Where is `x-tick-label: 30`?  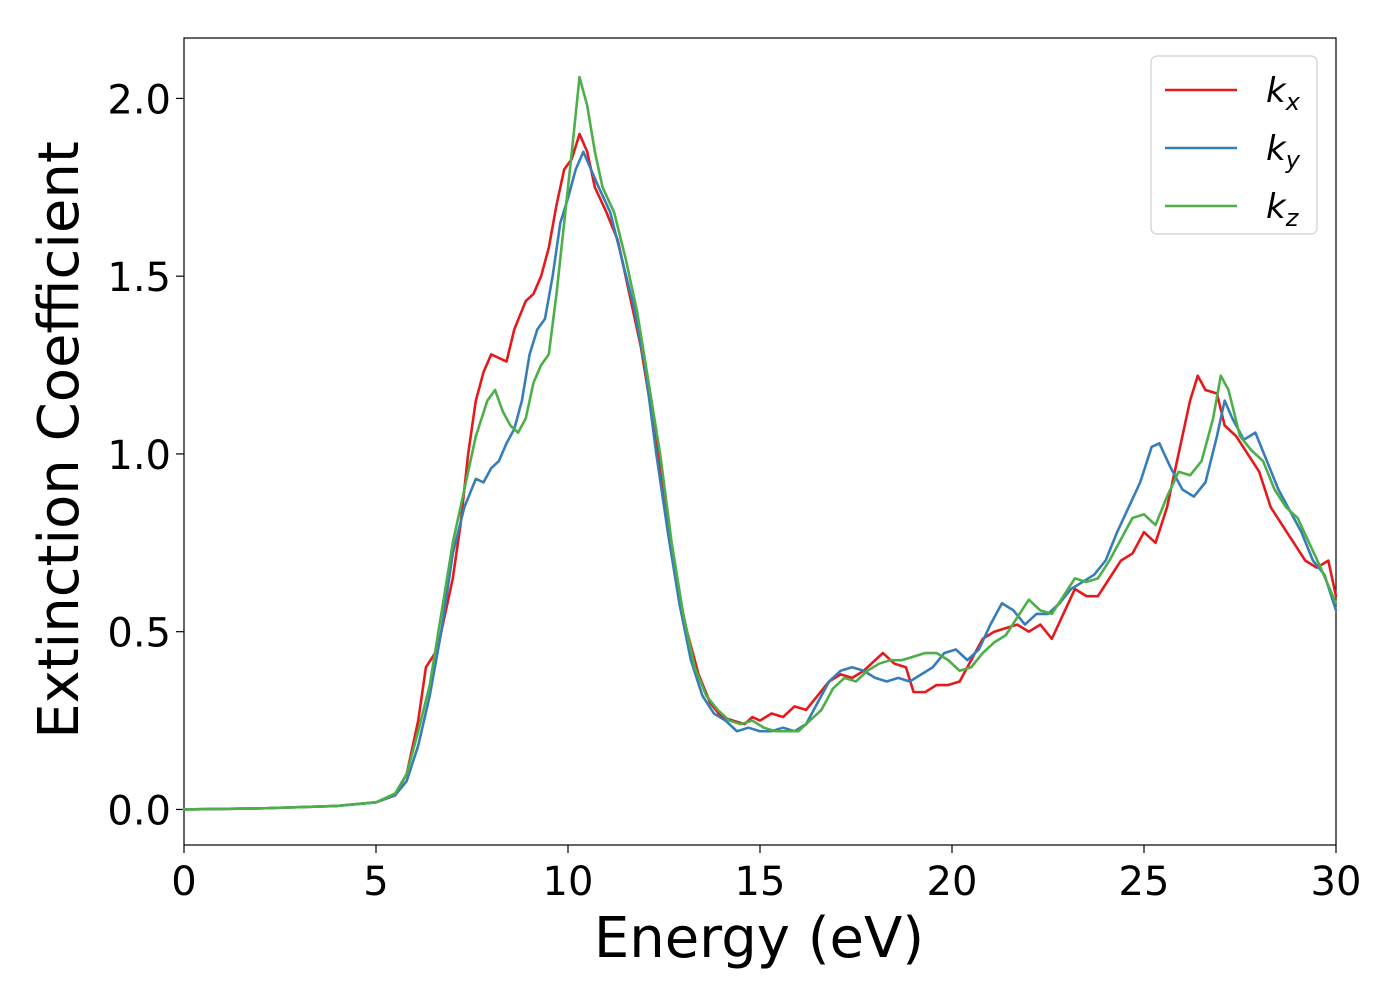 x-tick-label: 30 is located at coordinates (1336, 882).